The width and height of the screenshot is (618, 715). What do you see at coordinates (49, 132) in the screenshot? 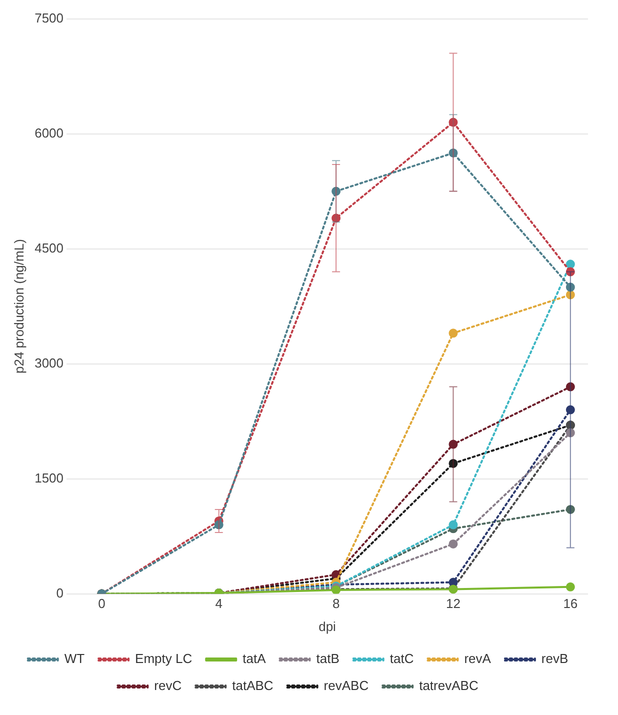
I see `y-tick-label: 6000` at bounding box center [49, 132].